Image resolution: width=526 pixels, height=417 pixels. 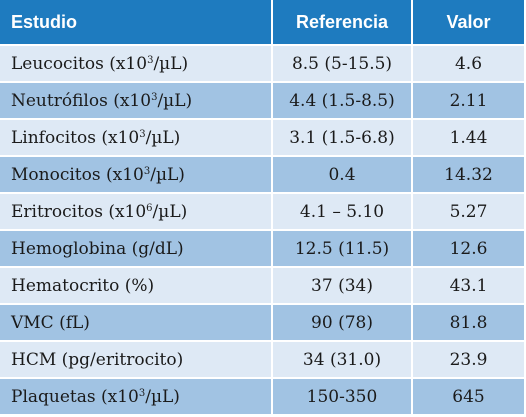 I want to click on table-row: Leucocitos (x103/µL) 8.5 (5-15.5) 4.6, so click(x=262, y=63).